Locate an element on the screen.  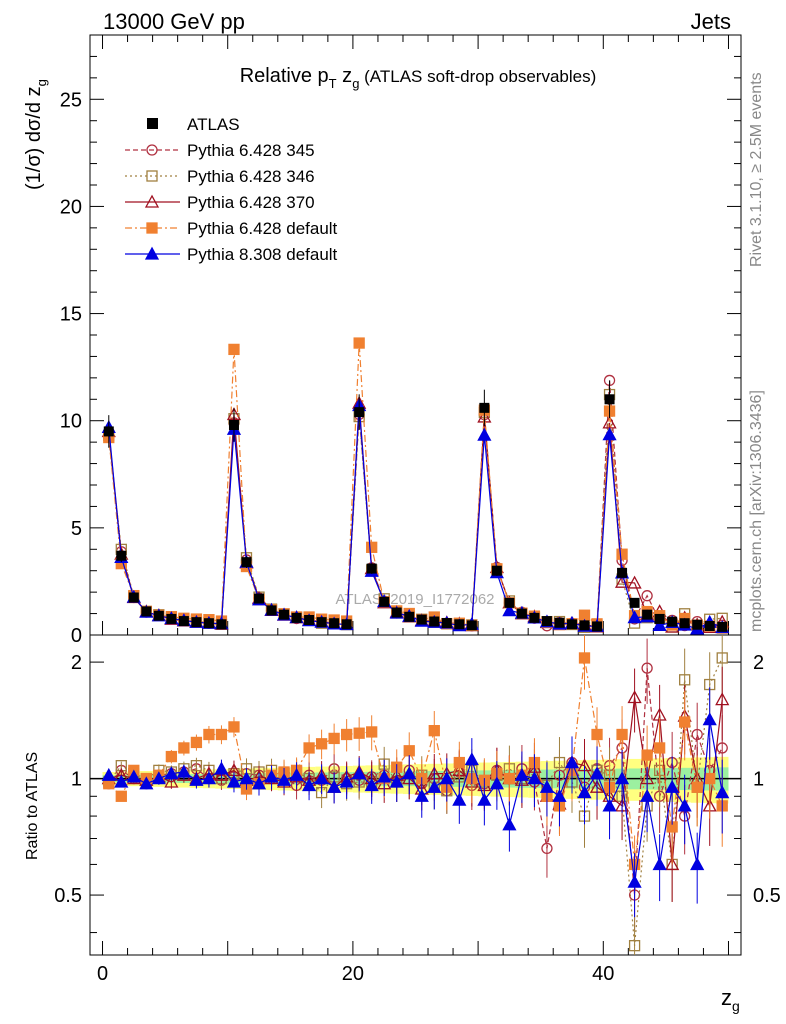
ratio-y-tick-label: 1 is located at coordinates (76, 780).